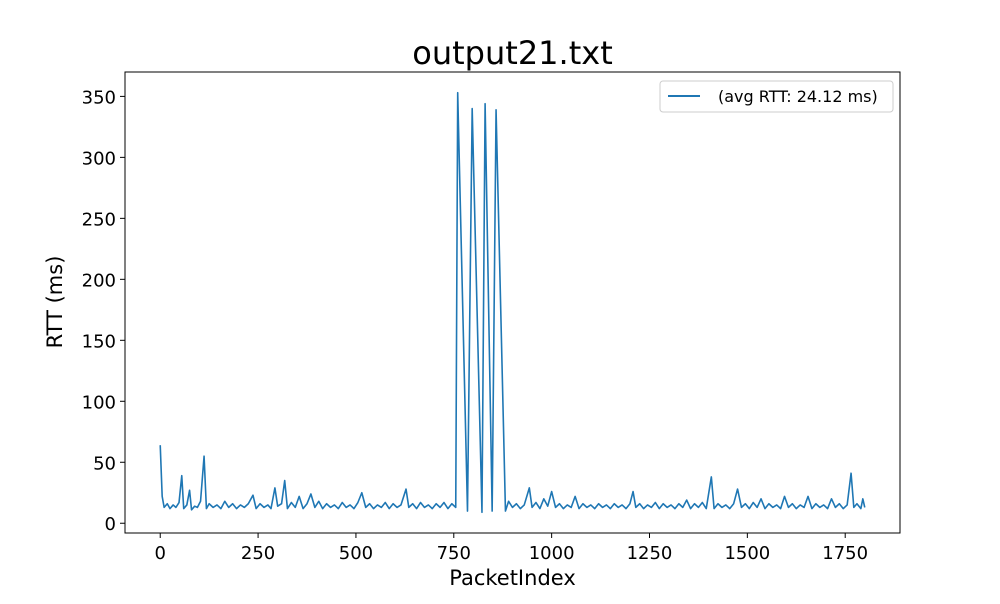 Image resolution: width=1000 pixels, height=604 pixels. Describe the element at coordinates (99, 97) in the screenshot. I see `y-tick-label: 350` at that location.